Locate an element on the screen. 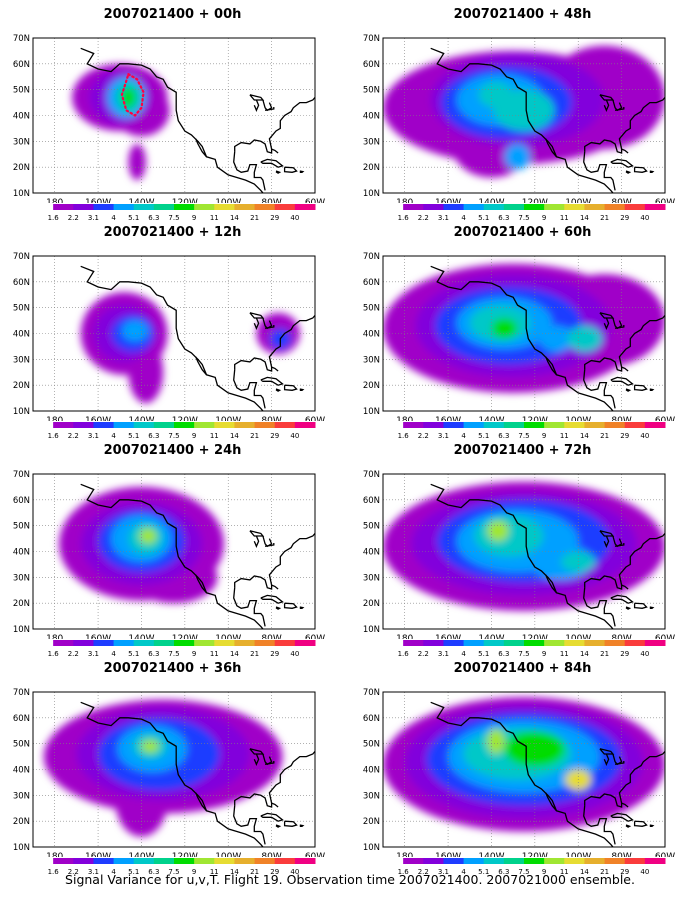 This screenshot has width=700, height=900. panel-title: 2007021400 + 24h is located at coordinates (172, 450).